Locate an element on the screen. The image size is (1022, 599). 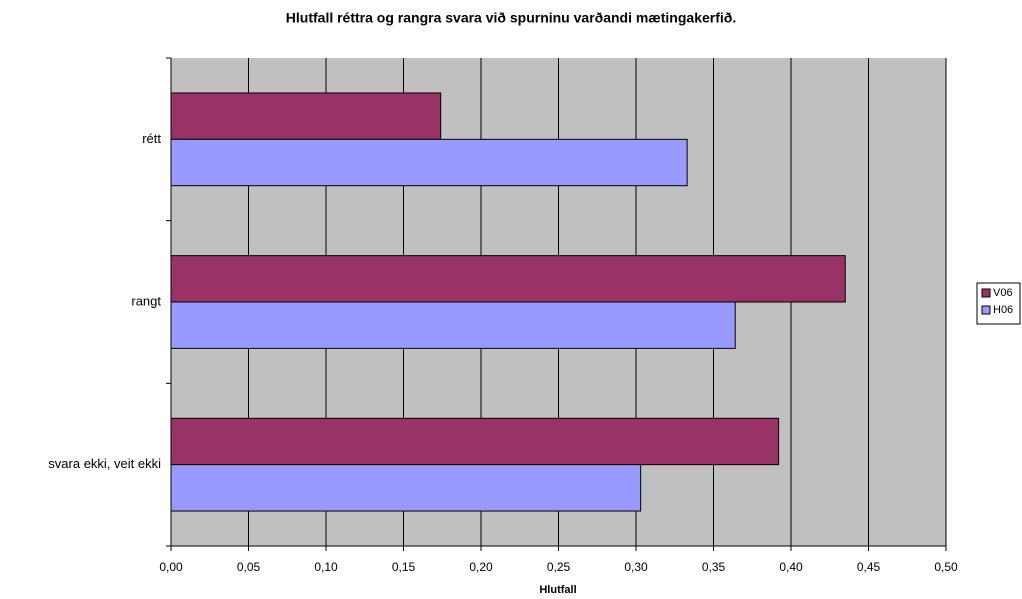
x-tick-label: 0,40 is located at coordinates (791, 567).